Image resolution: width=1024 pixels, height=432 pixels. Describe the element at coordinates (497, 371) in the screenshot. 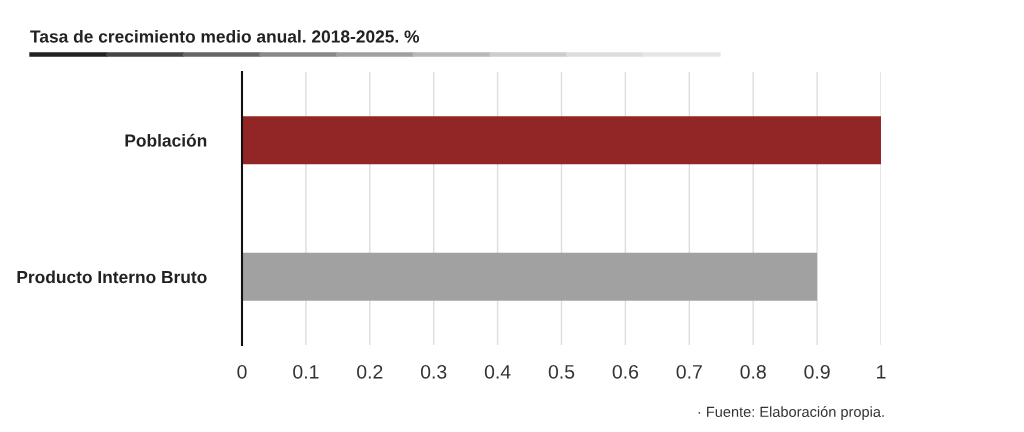

I see `x-tick-label: 0.4` at that location.